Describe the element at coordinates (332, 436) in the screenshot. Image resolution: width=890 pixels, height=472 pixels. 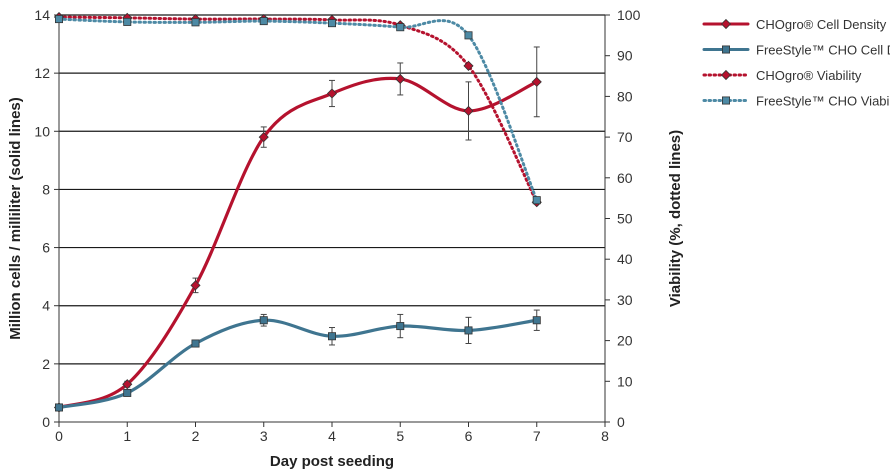
I see `x-tick-label: 4` at that location.